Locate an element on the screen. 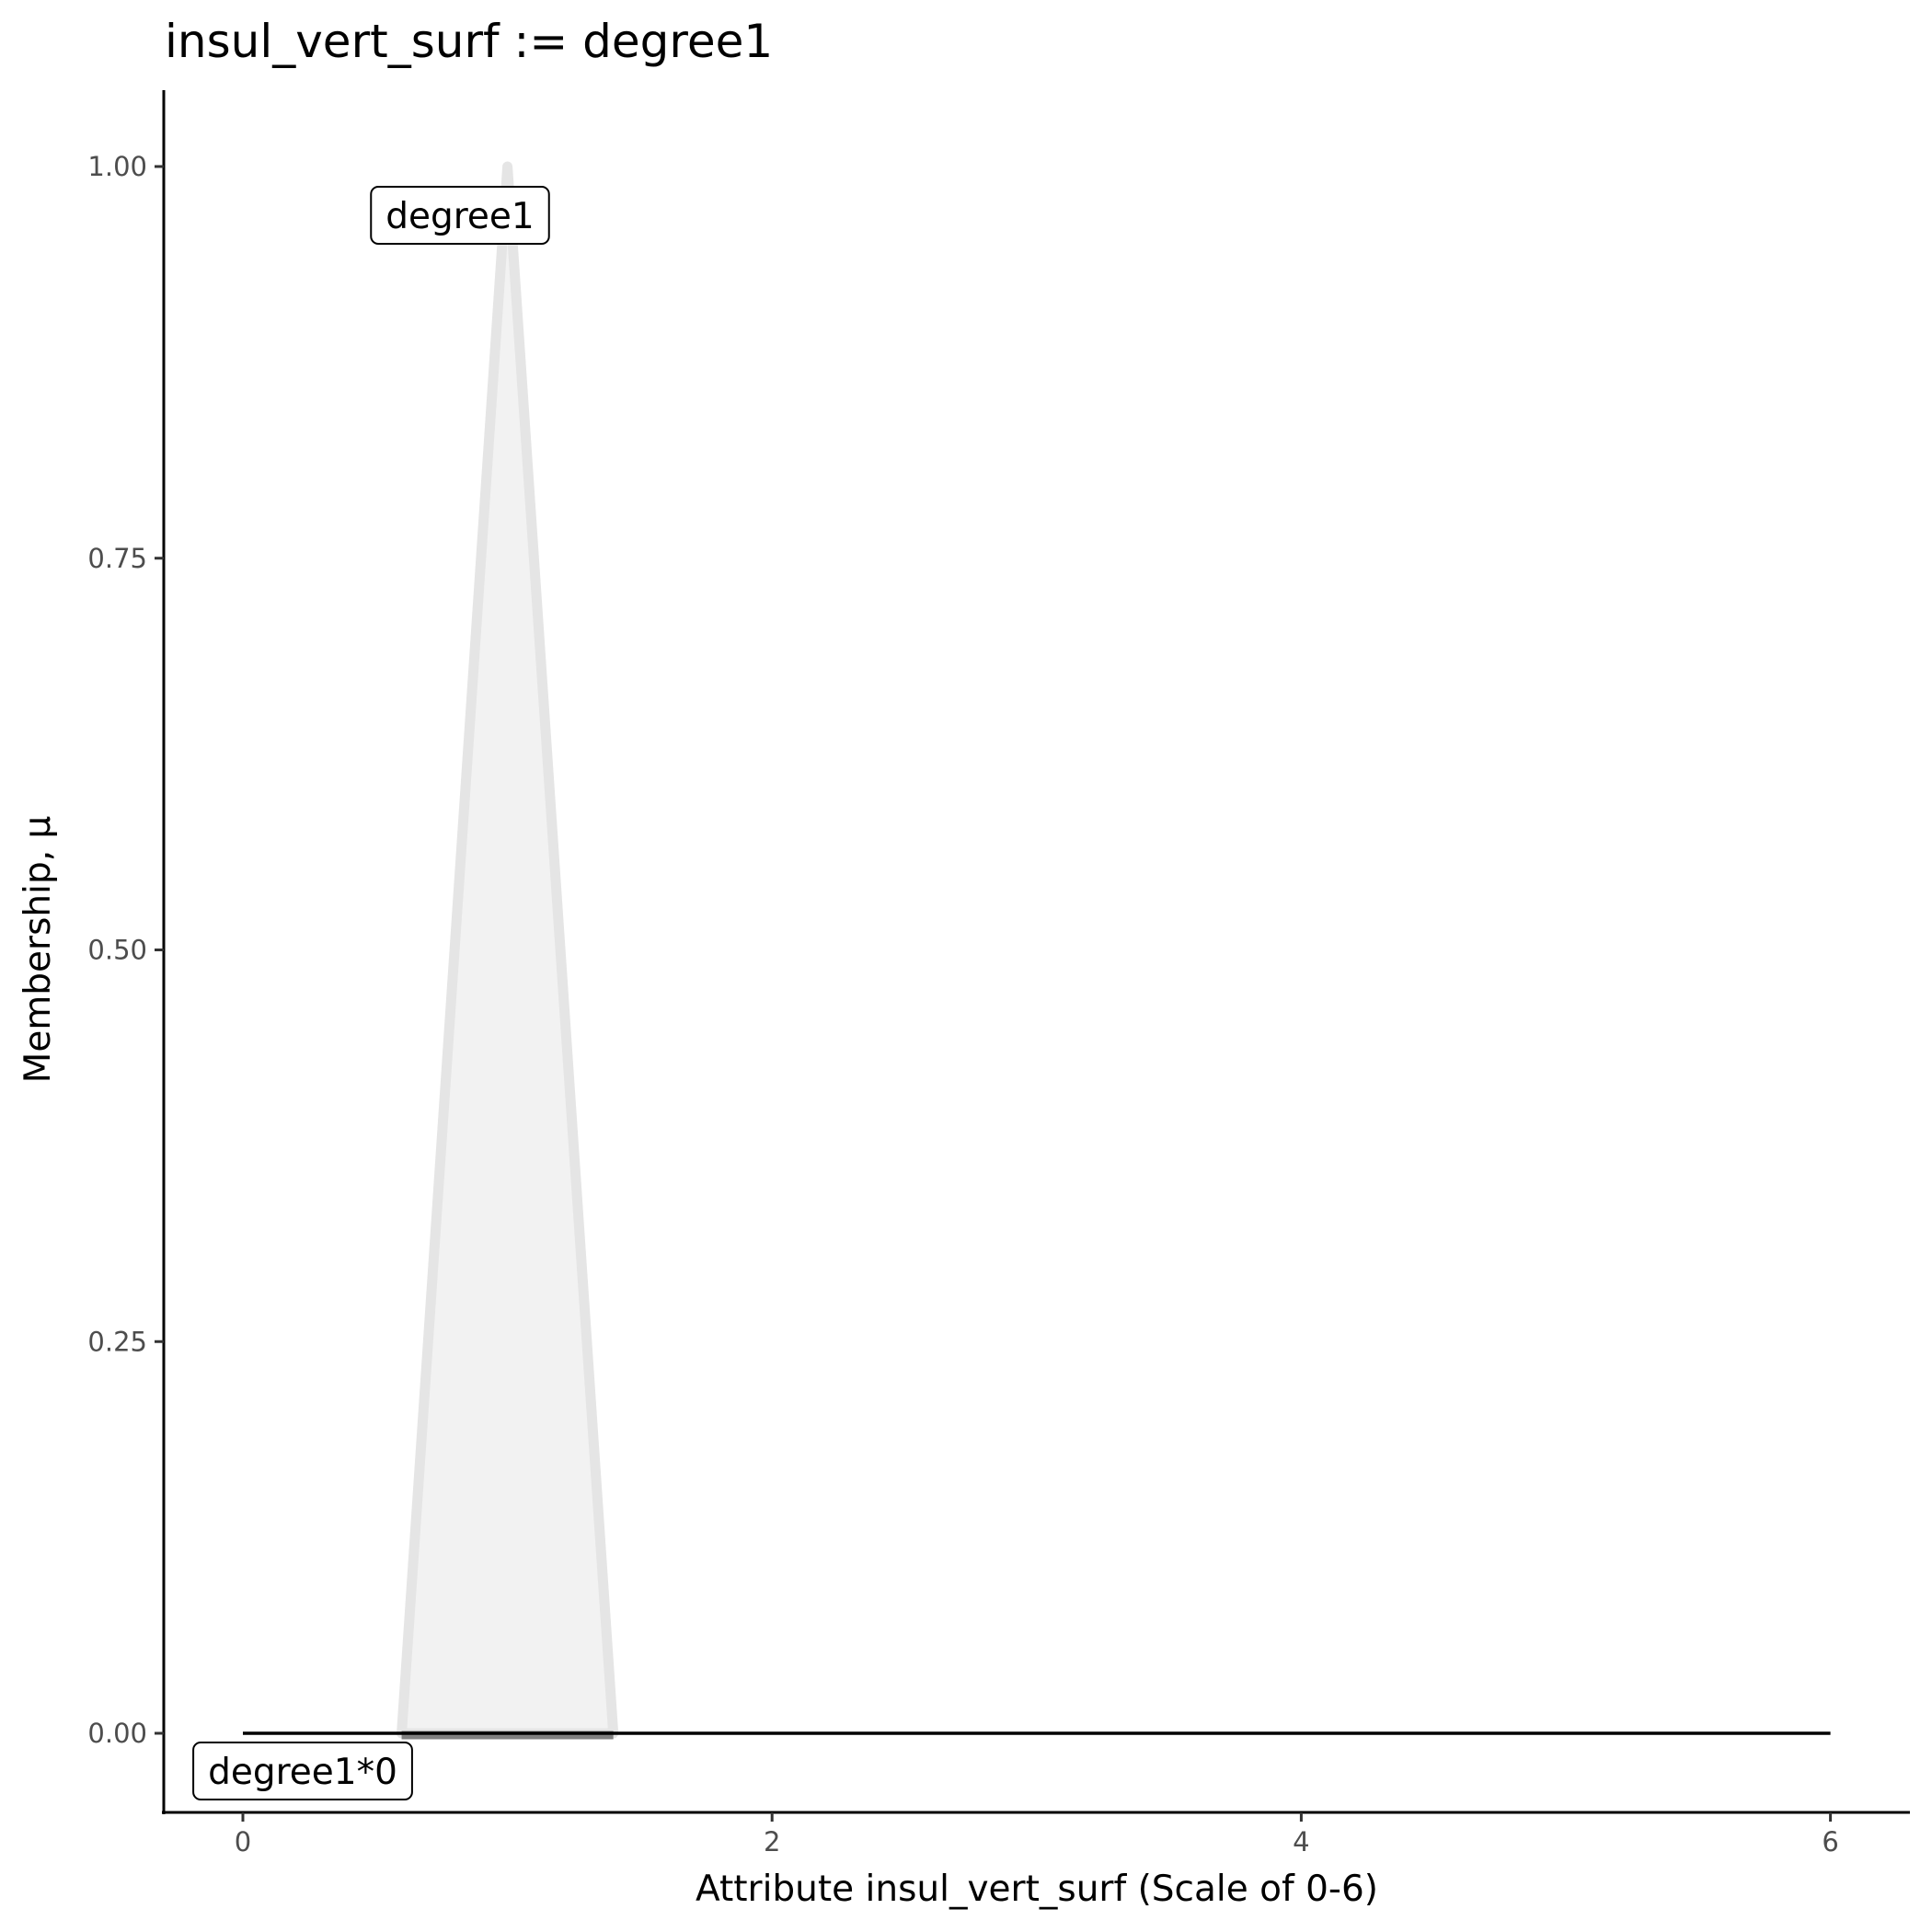 The height and width of the screenshot is (1932, 1932). annotation-label: degree1*0 is located at coordinates (302, 1771).